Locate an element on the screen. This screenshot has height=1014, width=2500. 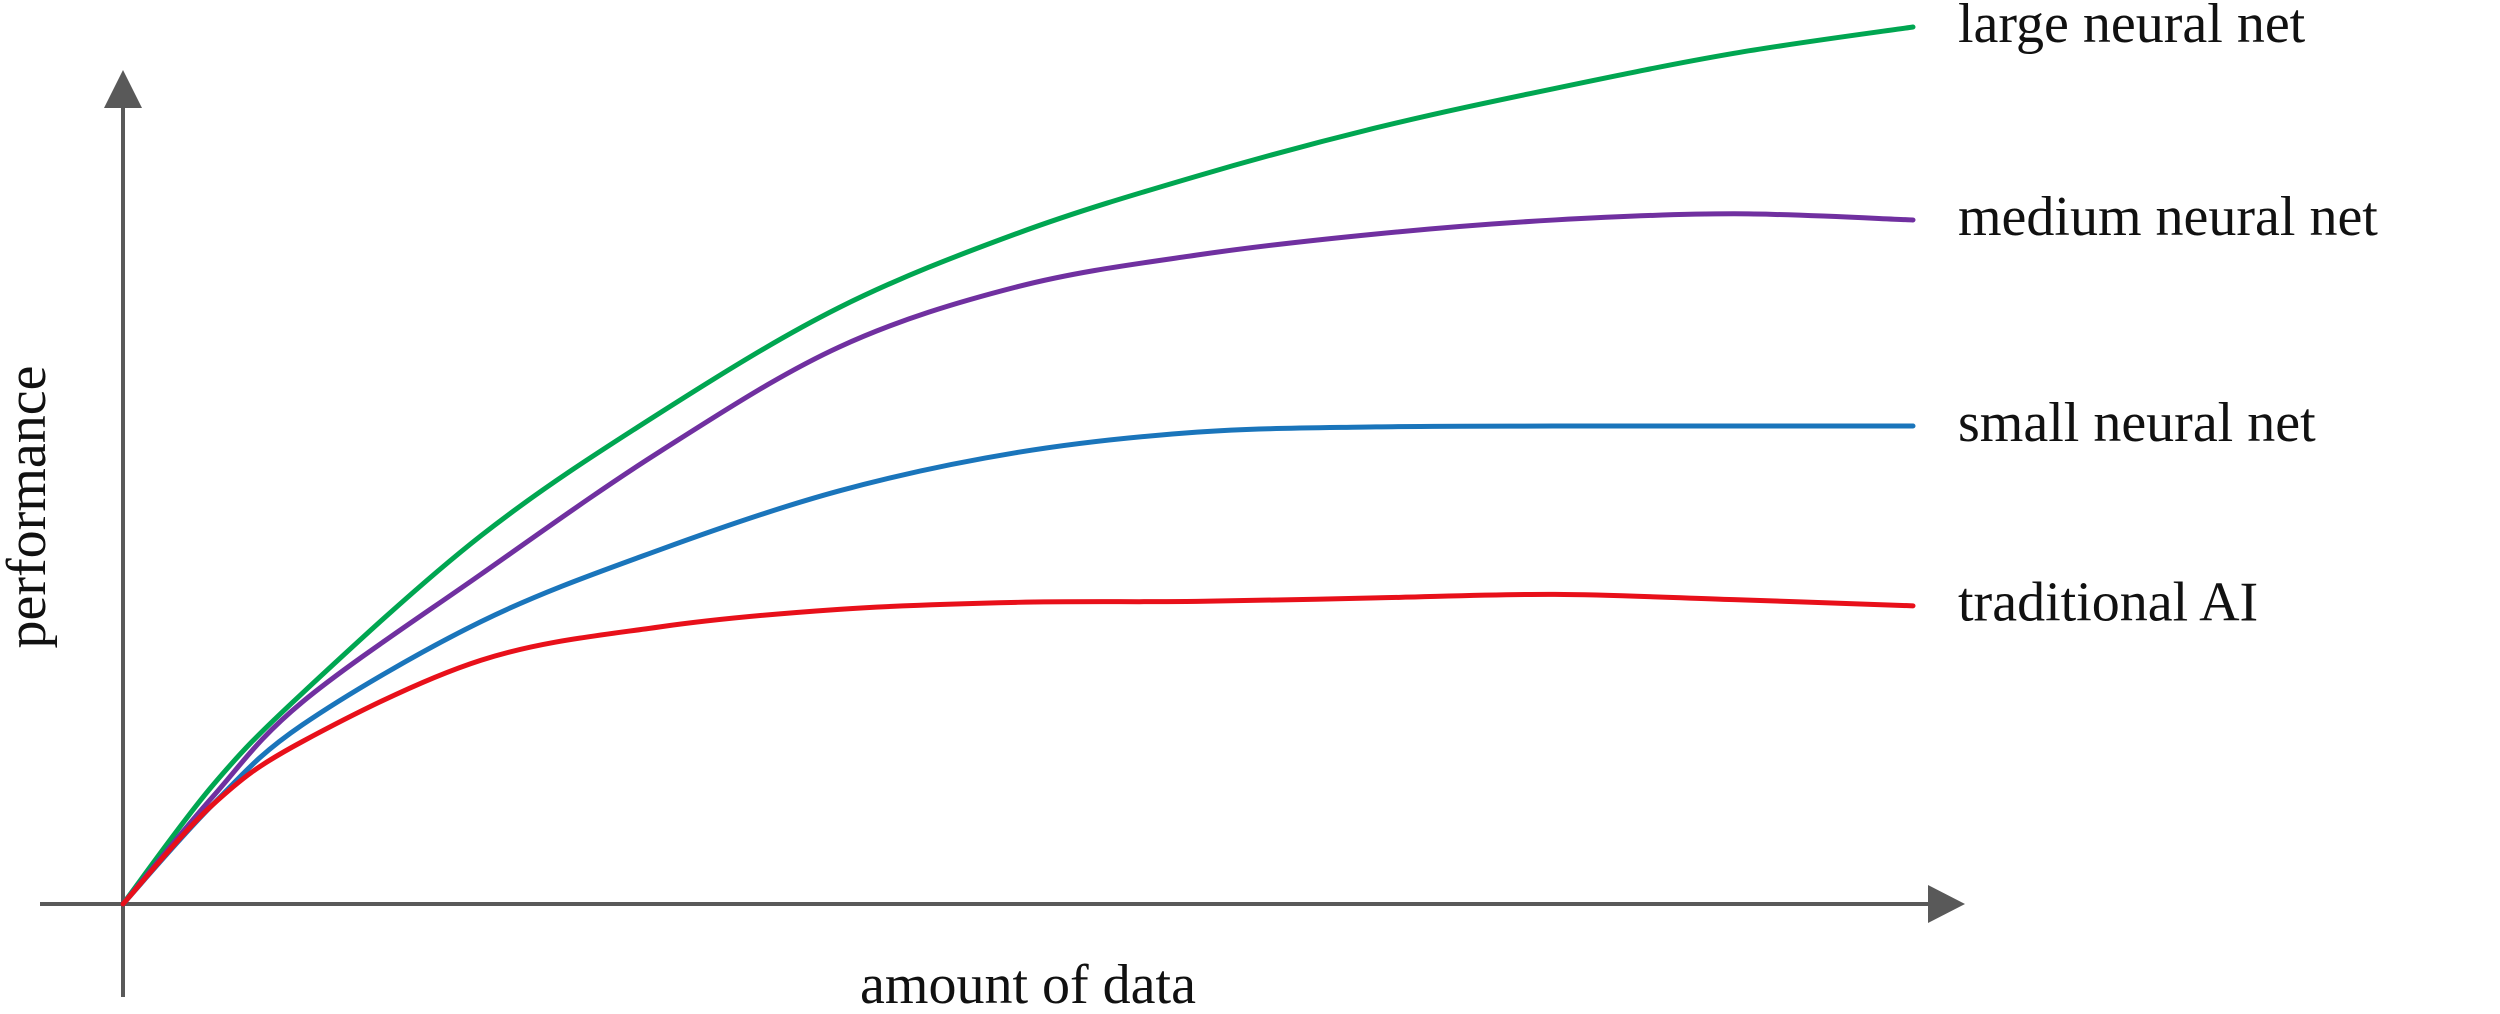
series-label: medium neural net is located at coordinates (2168, 217).